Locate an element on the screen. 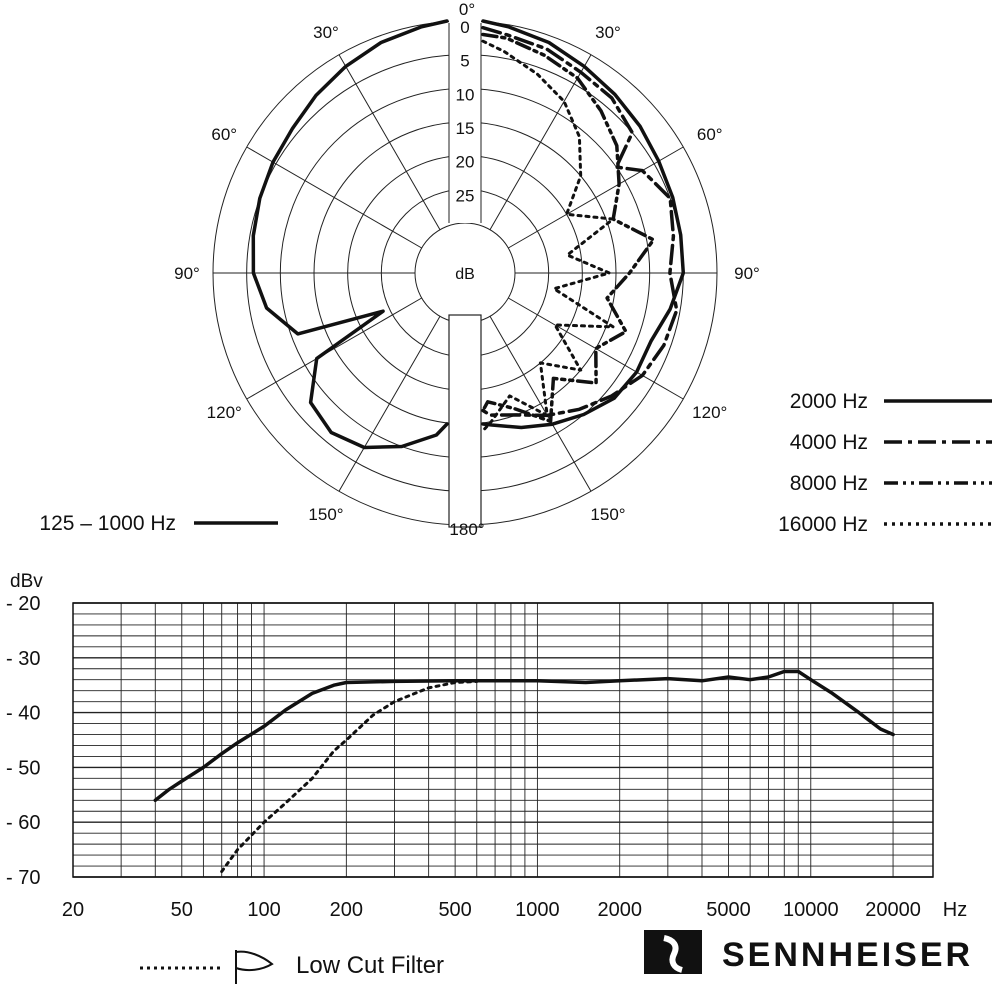 The width and height of the screenshot is (1000, 1000). freq-y-tick-label: - 60 is located at coordinates (23, 823).